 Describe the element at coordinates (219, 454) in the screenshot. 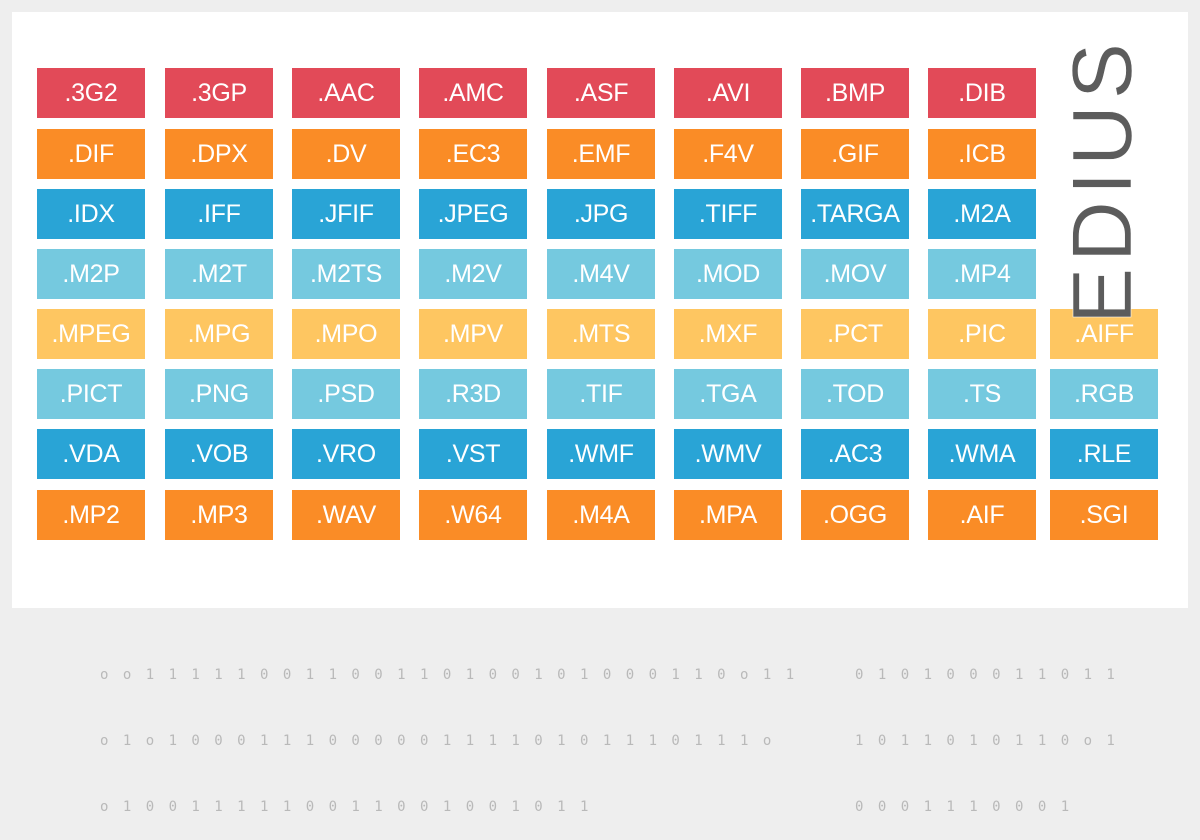

I see `format-tile: .VOB` at that location.